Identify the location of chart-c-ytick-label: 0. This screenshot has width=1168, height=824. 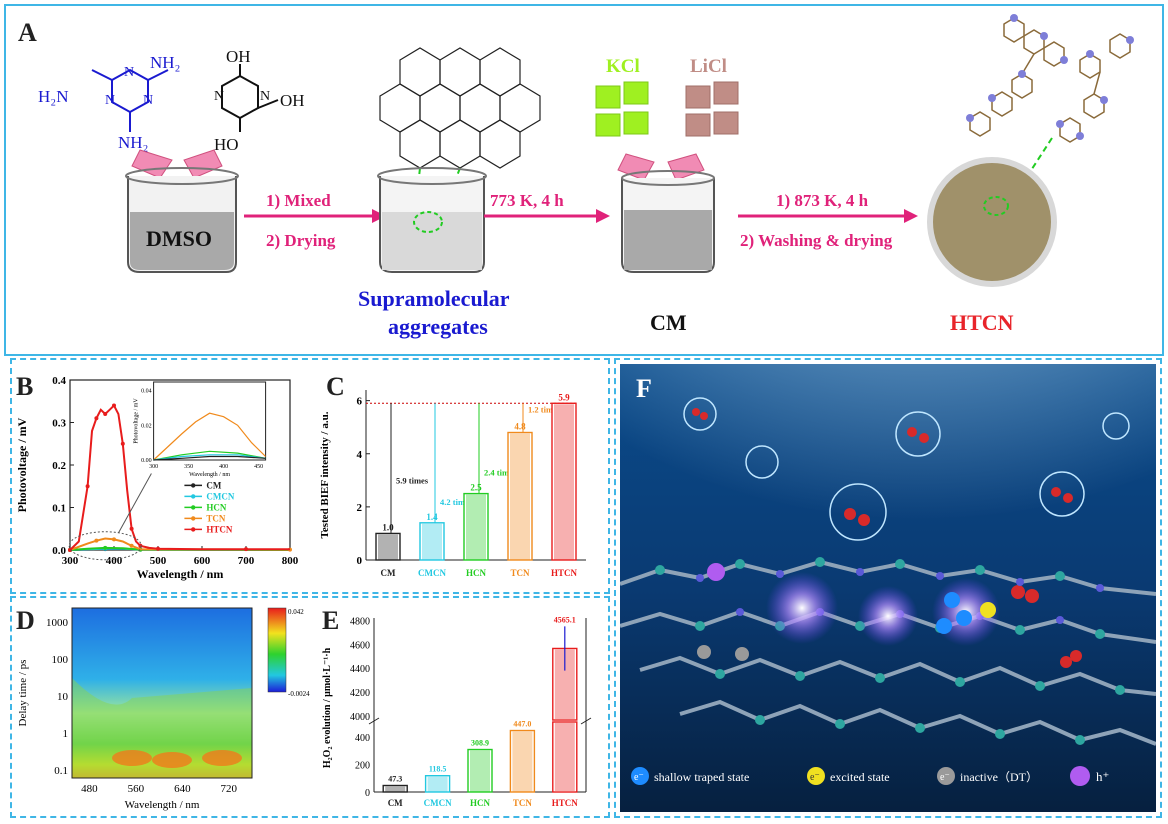
(360, 561).